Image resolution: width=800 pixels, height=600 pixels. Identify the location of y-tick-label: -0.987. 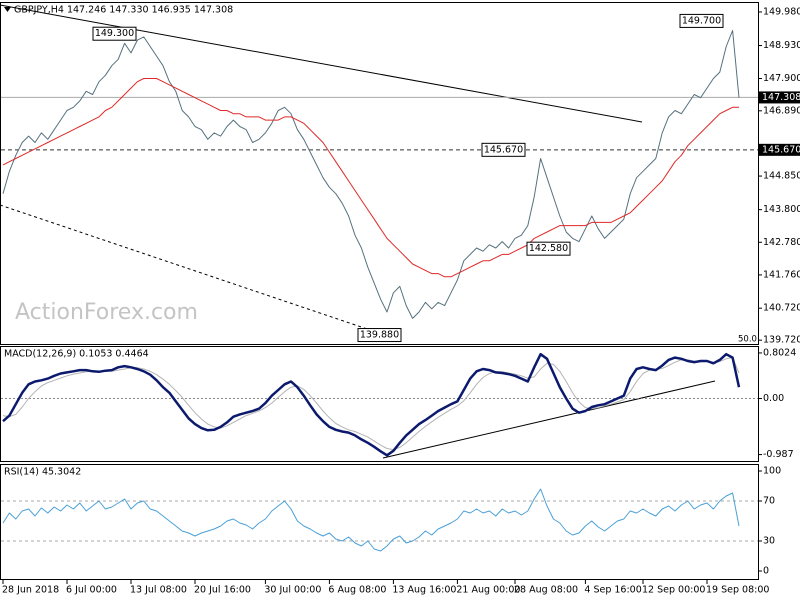
(778, 454).